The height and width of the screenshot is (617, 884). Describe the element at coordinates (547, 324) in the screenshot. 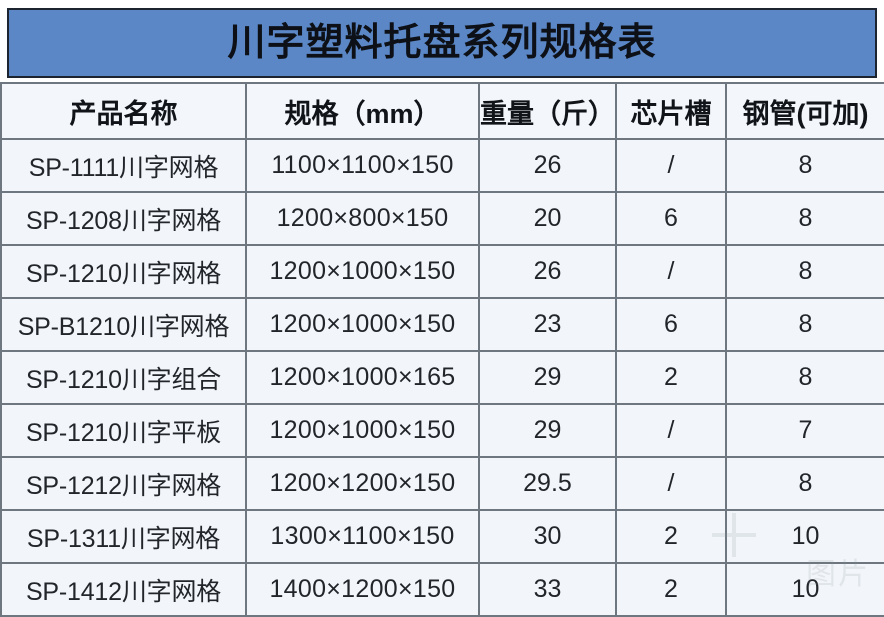

I see `cell-weight: 23` at that location.